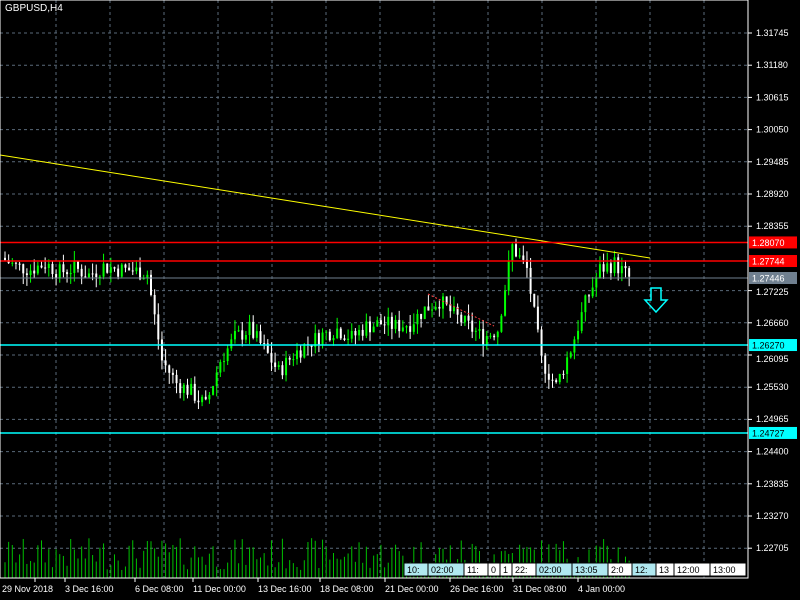 This screenshot has width=800, height=600. What do you see at coordinates (325, 206) in the screenshot?
I see `trend-line` at bounding box center [325, 206].